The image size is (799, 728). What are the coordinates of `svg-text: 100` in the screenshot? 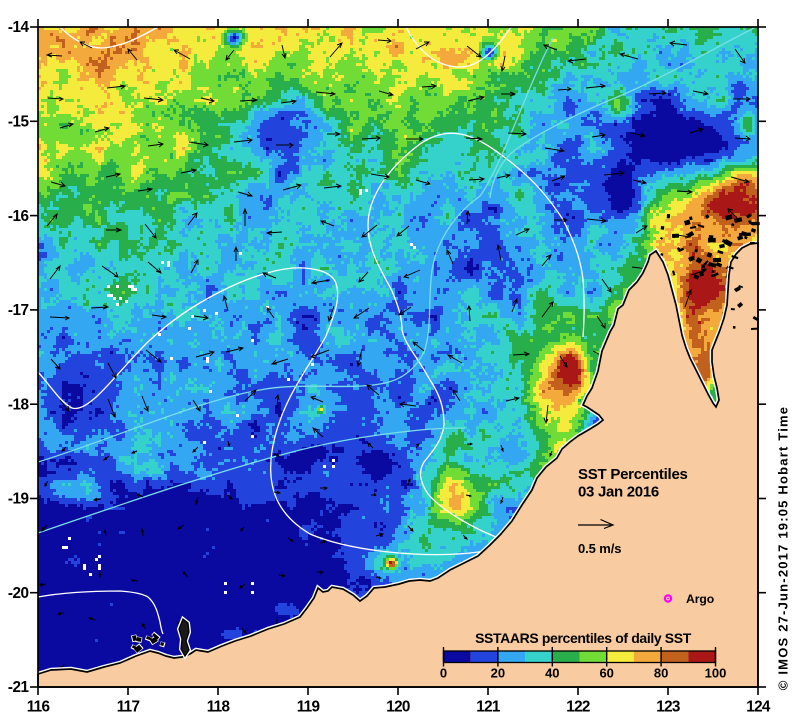 It's located at (716, 673).